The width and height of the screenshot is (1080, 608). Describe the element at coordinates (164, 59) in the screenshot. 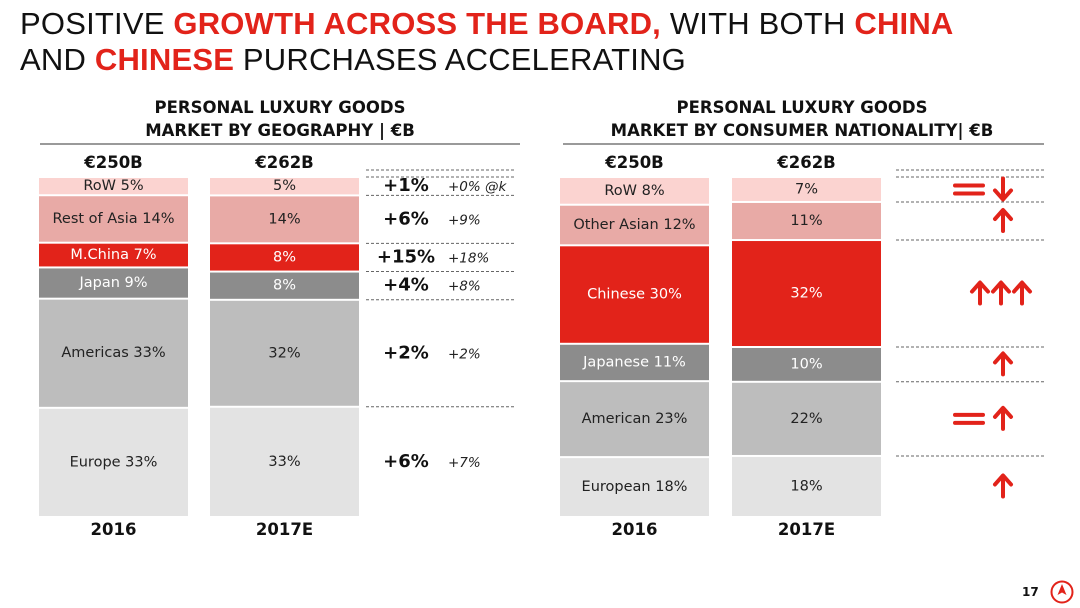

I see `title-part-6: CHINESE` at that location.